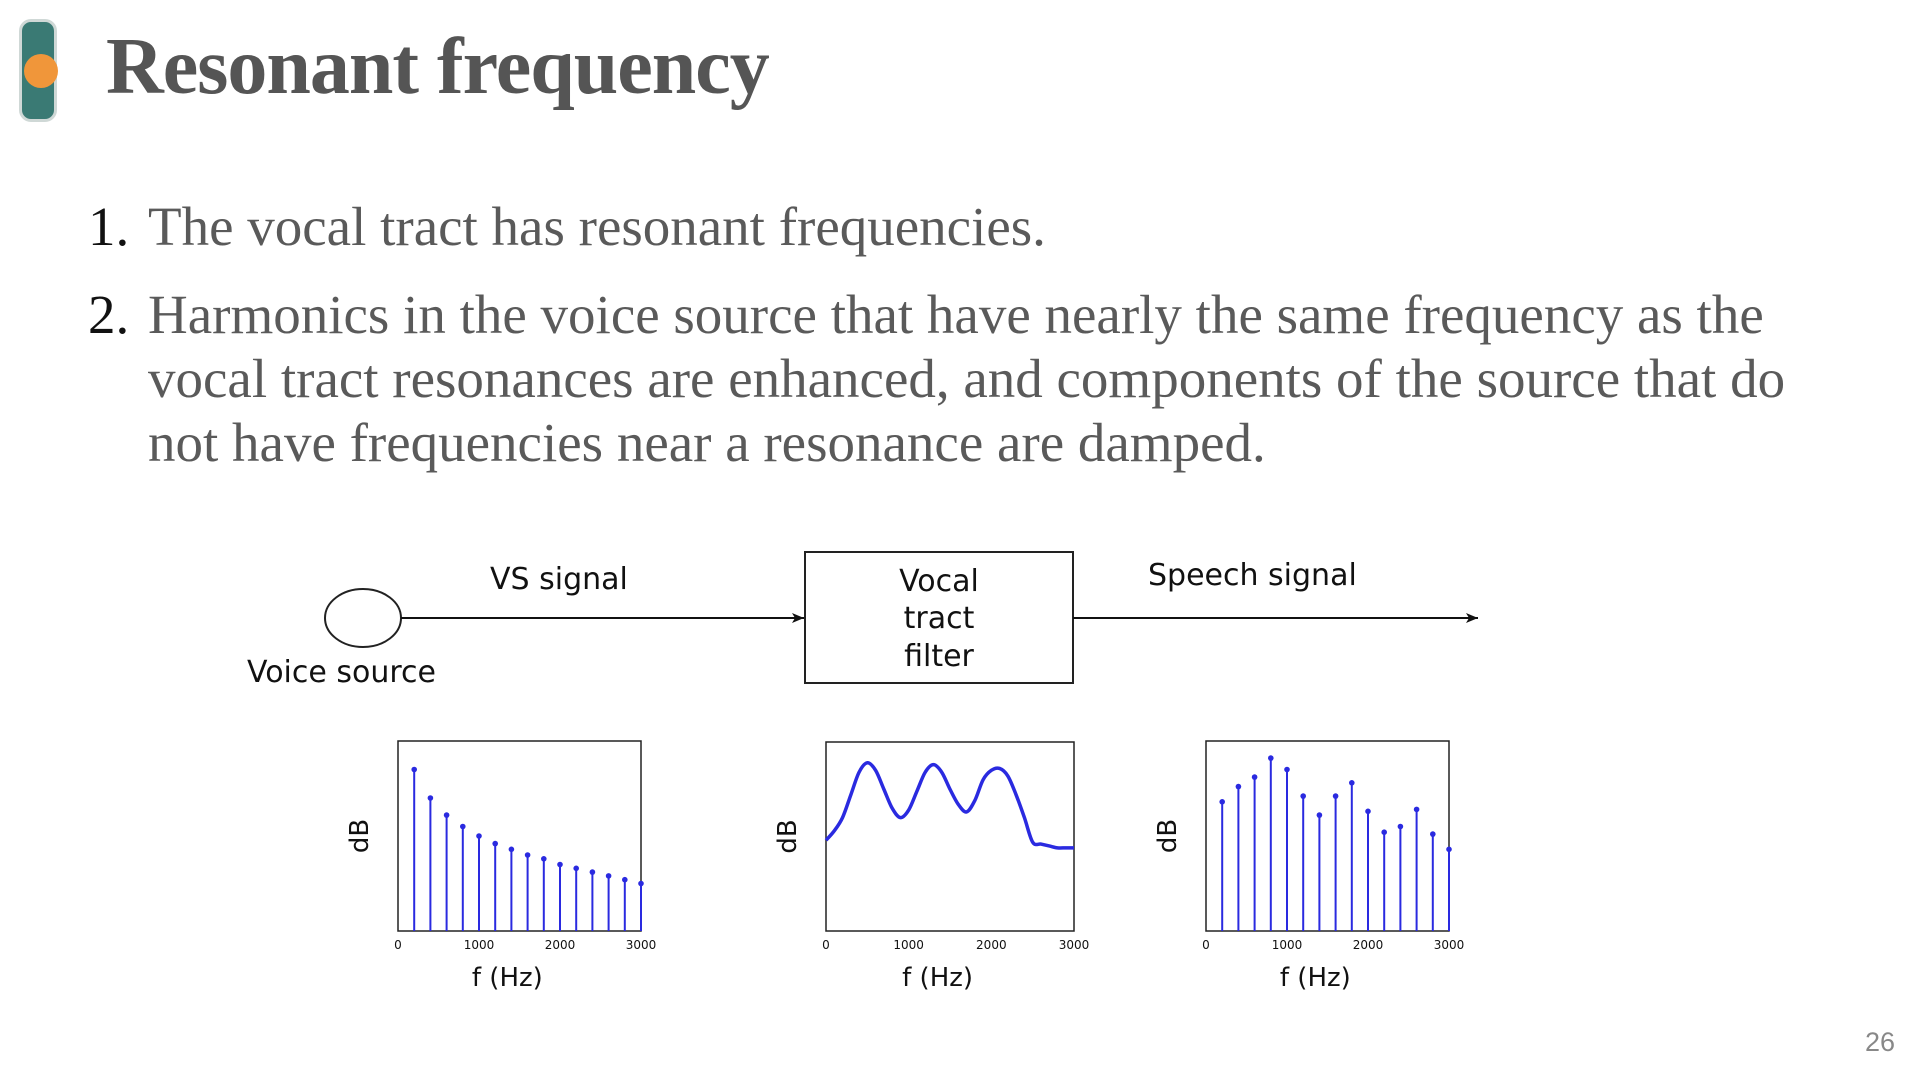 The height and width of the screenshot is (1080, 1920). What do you see at coordinates (939, 581) in the screenshot?
I see `filter-label-line-1: Vocal` at bounding box center [939, 581].